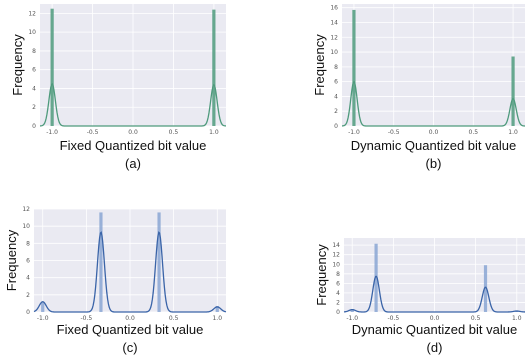 This screenshot has height=360, width=531. Describe the element at coordinates (435, 347) in the screenshot. I see `panel-caption: (d)` at that location.